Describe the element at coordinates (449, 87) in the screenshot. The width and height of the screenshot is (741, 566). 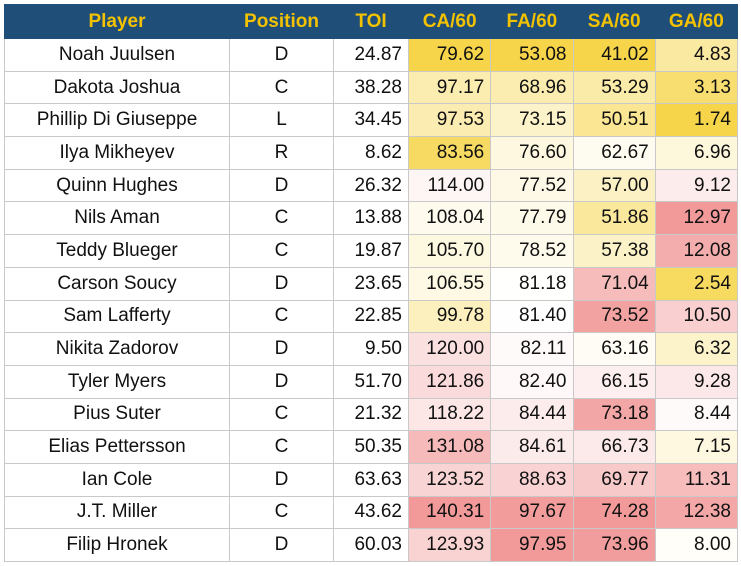
I see `cell-ca60: 97.17` at that location.